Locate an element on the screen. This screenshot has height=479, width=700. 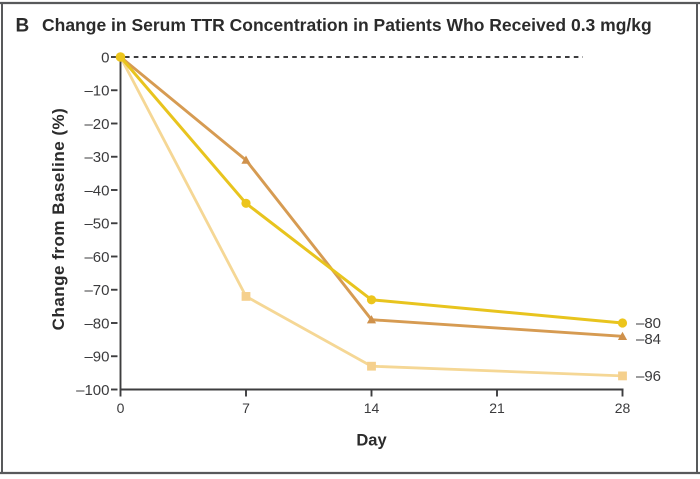
svg-text: –30 is located at coordinates (96, 157).